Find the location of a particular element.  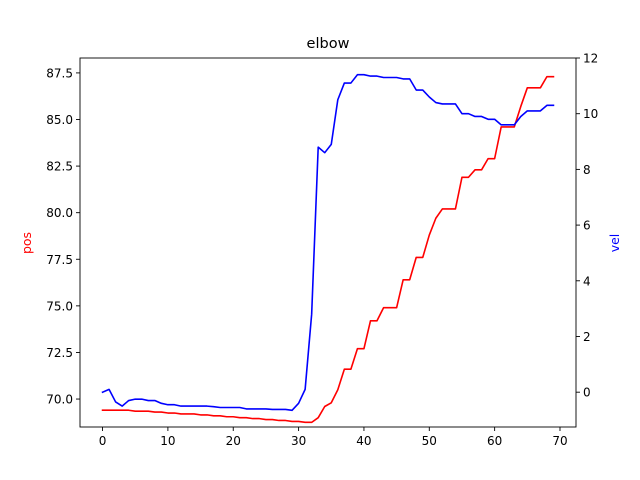

y-tick-label-right: 4 is located at coordinates (587, 281).